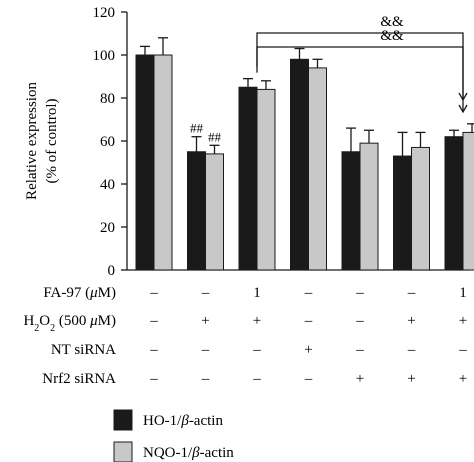 The image size is (474, 462). What do you see at coordinates (69, 323) in the screenshot?
I see `treatment-row-label: H2O2 (500 μM)` at bounding box center [69, 323].